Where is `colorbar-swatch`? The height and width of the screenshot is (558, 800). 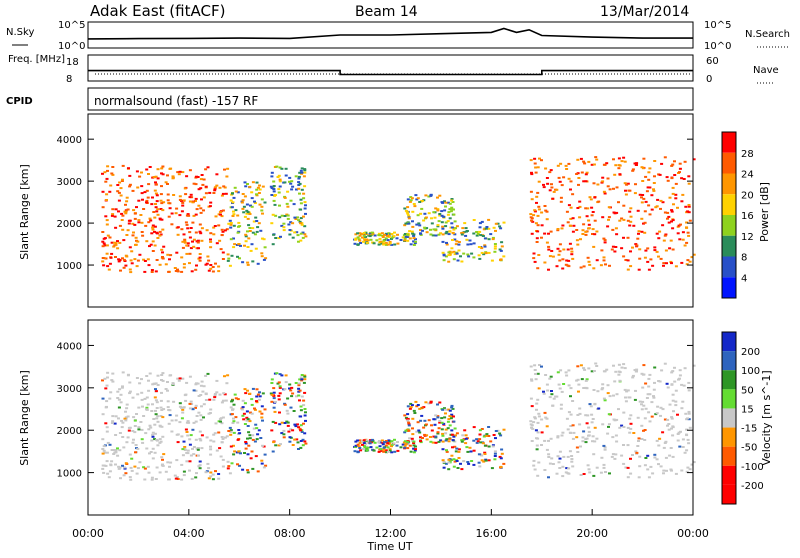
colorbar-swatch is located at coordinates (729, 361).